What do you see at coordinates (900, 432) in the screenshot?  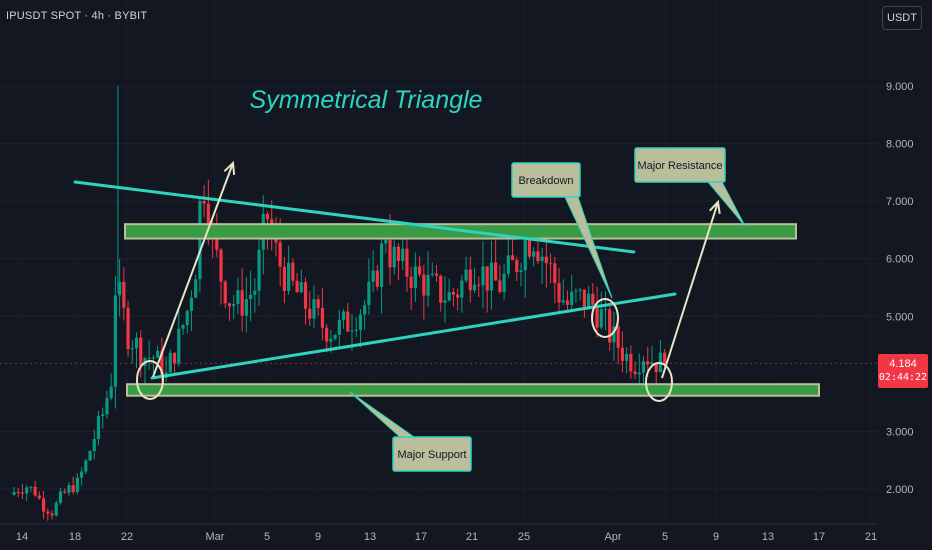 I see `y-tick-label: 3.000` at bounding box center [900, 432].